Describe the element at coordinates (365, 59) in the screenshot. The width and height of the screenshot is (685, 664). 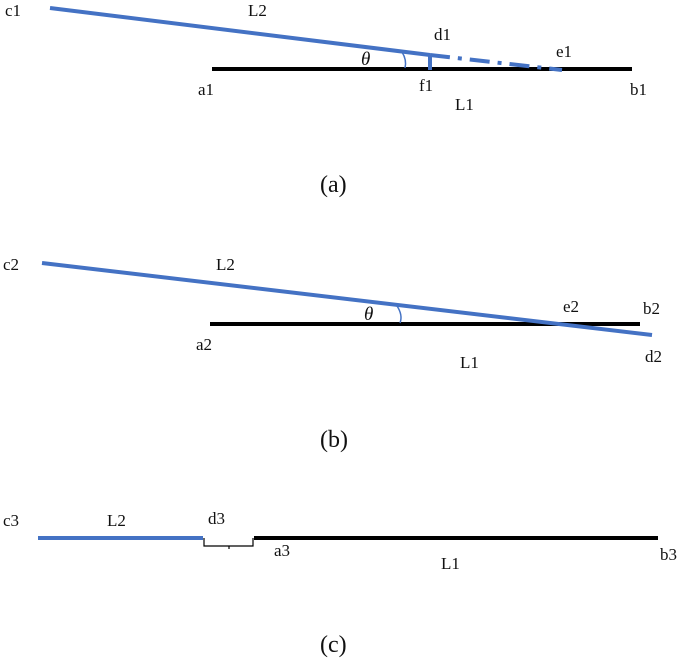
I see `label-theta-a: θ` at that location.